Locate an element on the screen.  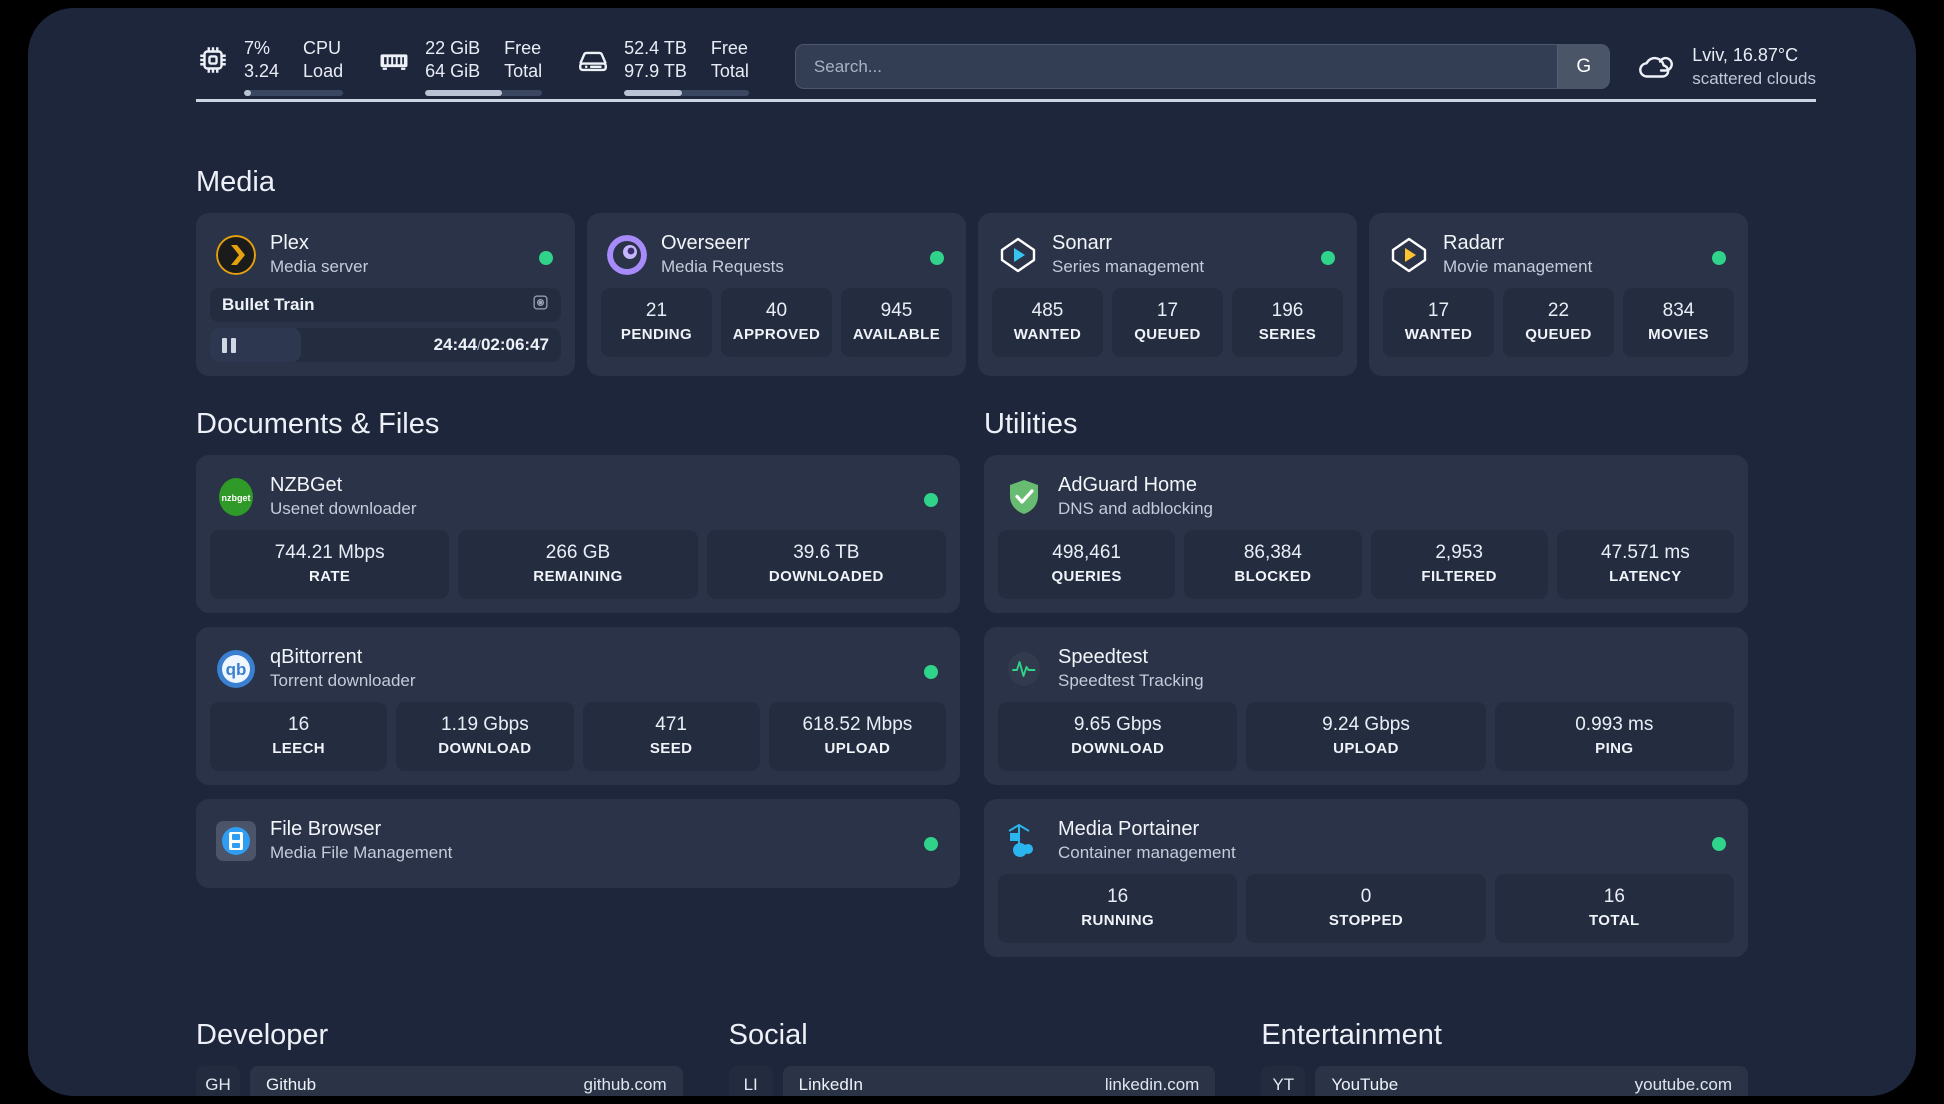
service-card-file-browser: File Browser Media File Management is located at coordinates (578, 843).